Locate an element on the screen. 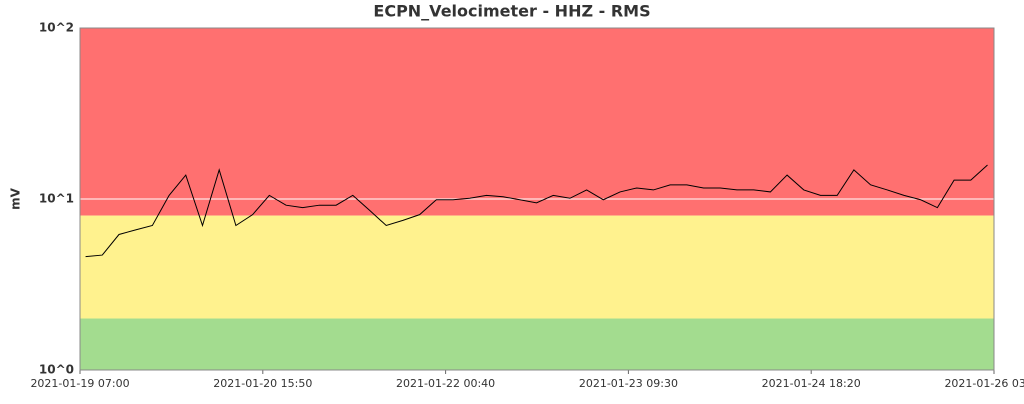 The width and height of the screenshot is (1024, 404). x-tick-label: 2021-01-24 18:20 is located at coordinates (811, 383).